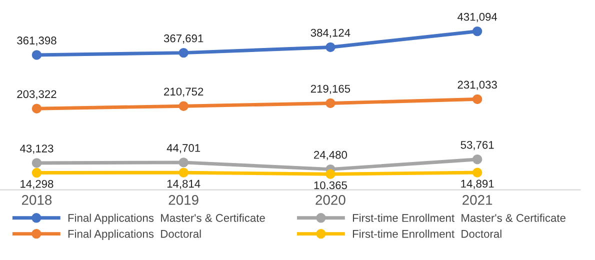  I want to click on data-label: 219,165, so click(330, 89).